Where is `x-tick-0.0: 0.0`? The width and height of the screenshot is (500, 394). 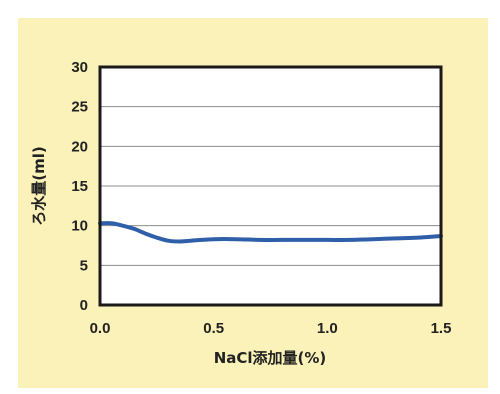 x-tick-0.0: 0.0 is located at coordinates (100, 328).